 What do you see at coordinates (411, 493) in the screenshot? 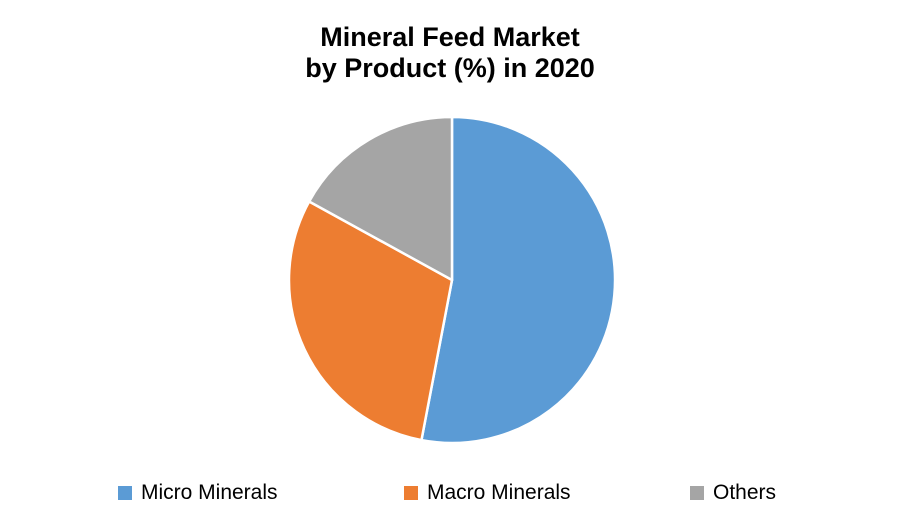
I see `legend-swatch-macro-minerals-icon` at bounding box center [411, 493].